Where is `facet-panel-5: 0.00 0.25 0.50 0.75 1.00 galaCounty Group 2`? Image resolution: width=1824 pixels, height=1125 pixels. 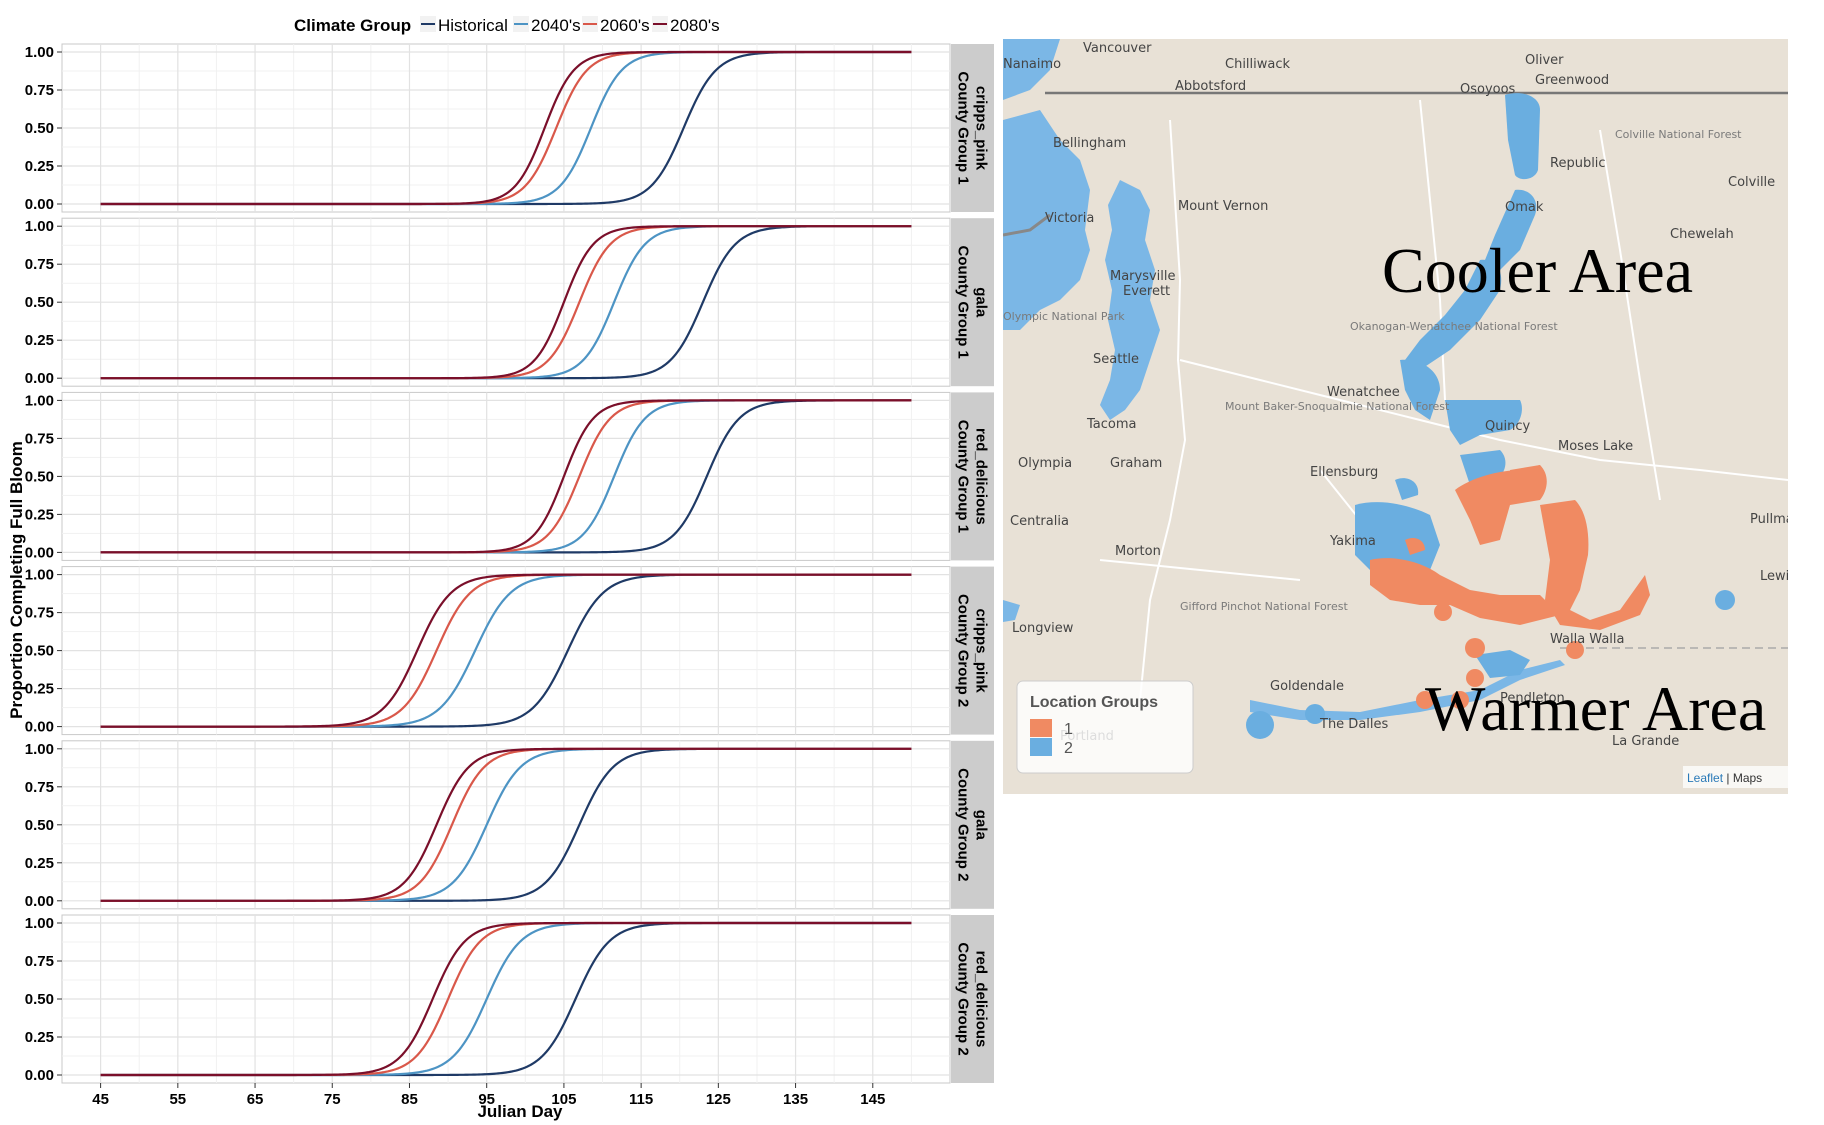
facet-panel-5: 0.00 0.25 0.50 0.75 1.00 galaCounty Group 2 is located at coordinates (509, 825).